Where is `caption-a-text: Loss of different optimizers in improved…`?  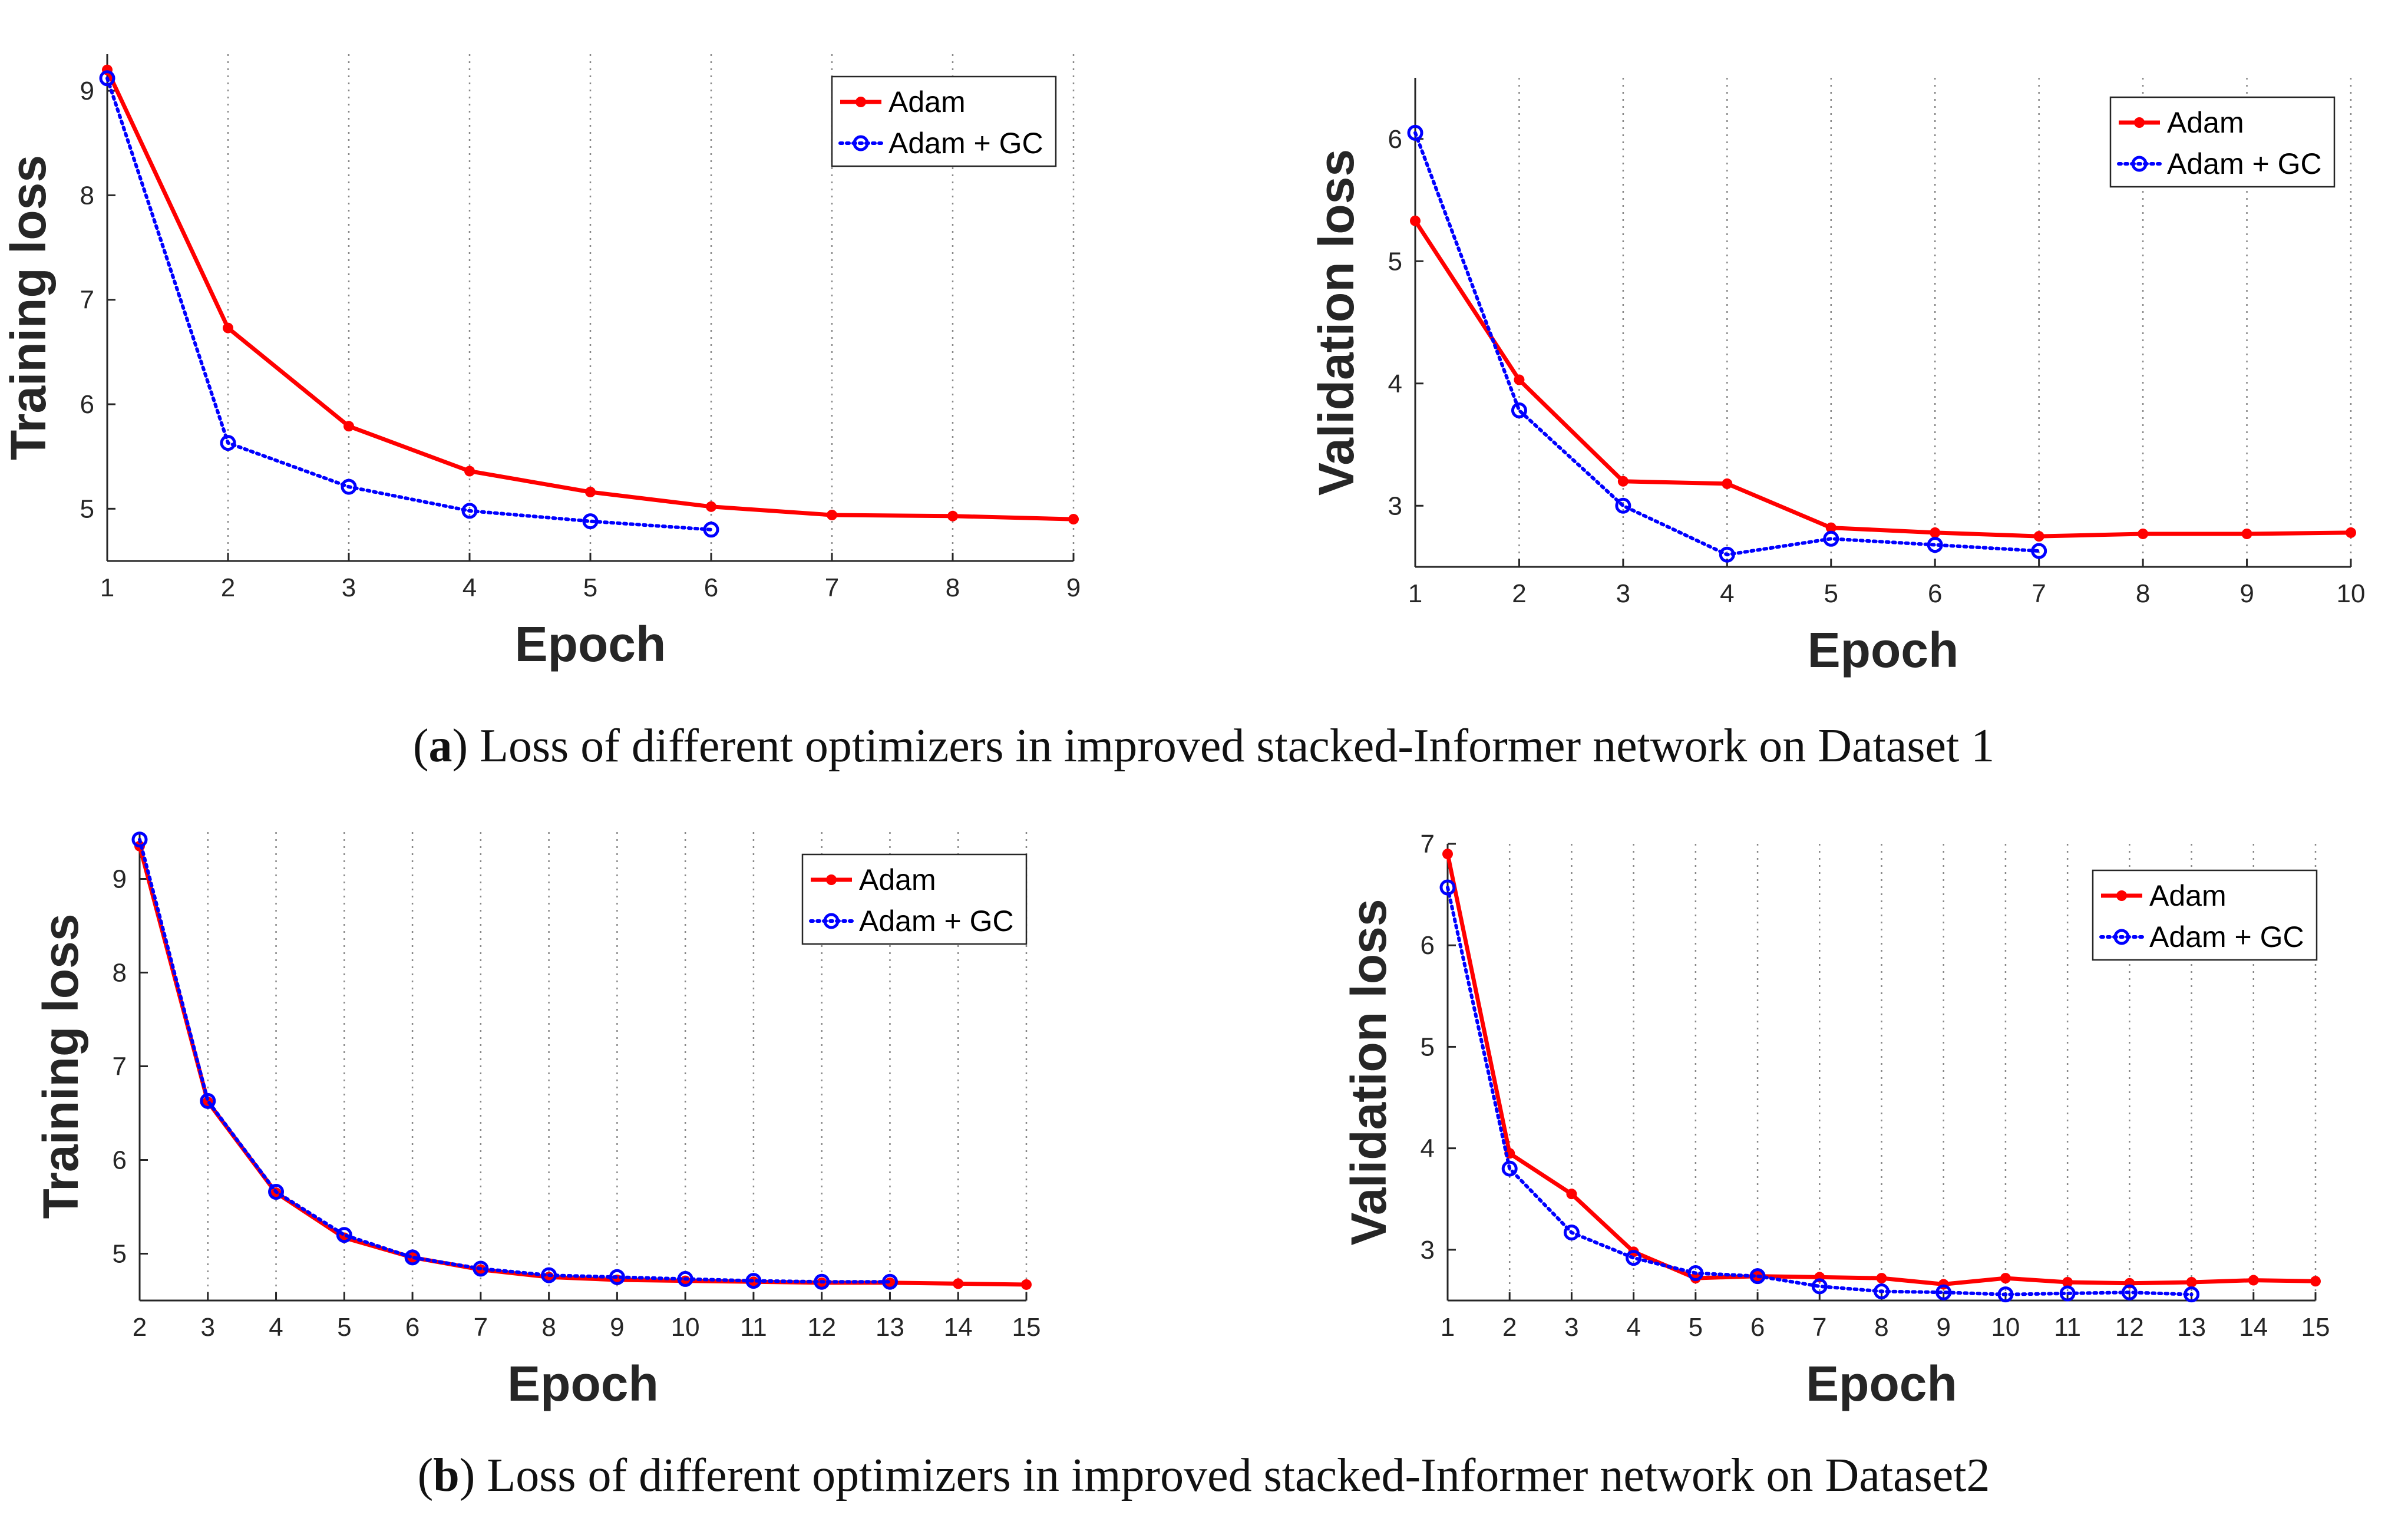
caption-a-text: Loss of different optimizers in improved… is located at coordinates (1231, 746).